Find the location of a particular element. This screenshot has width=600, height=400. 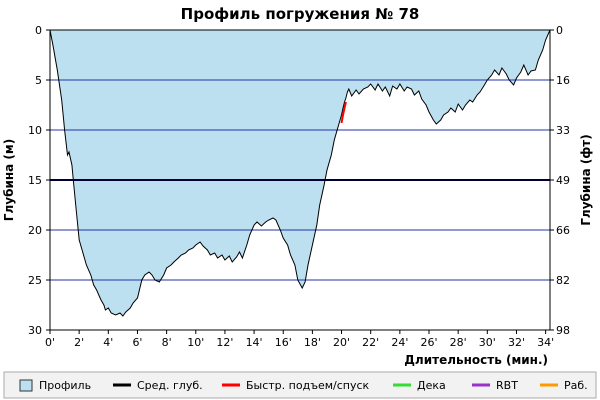

y-tick-label-left: 0 is located at coordinates (38, 30).